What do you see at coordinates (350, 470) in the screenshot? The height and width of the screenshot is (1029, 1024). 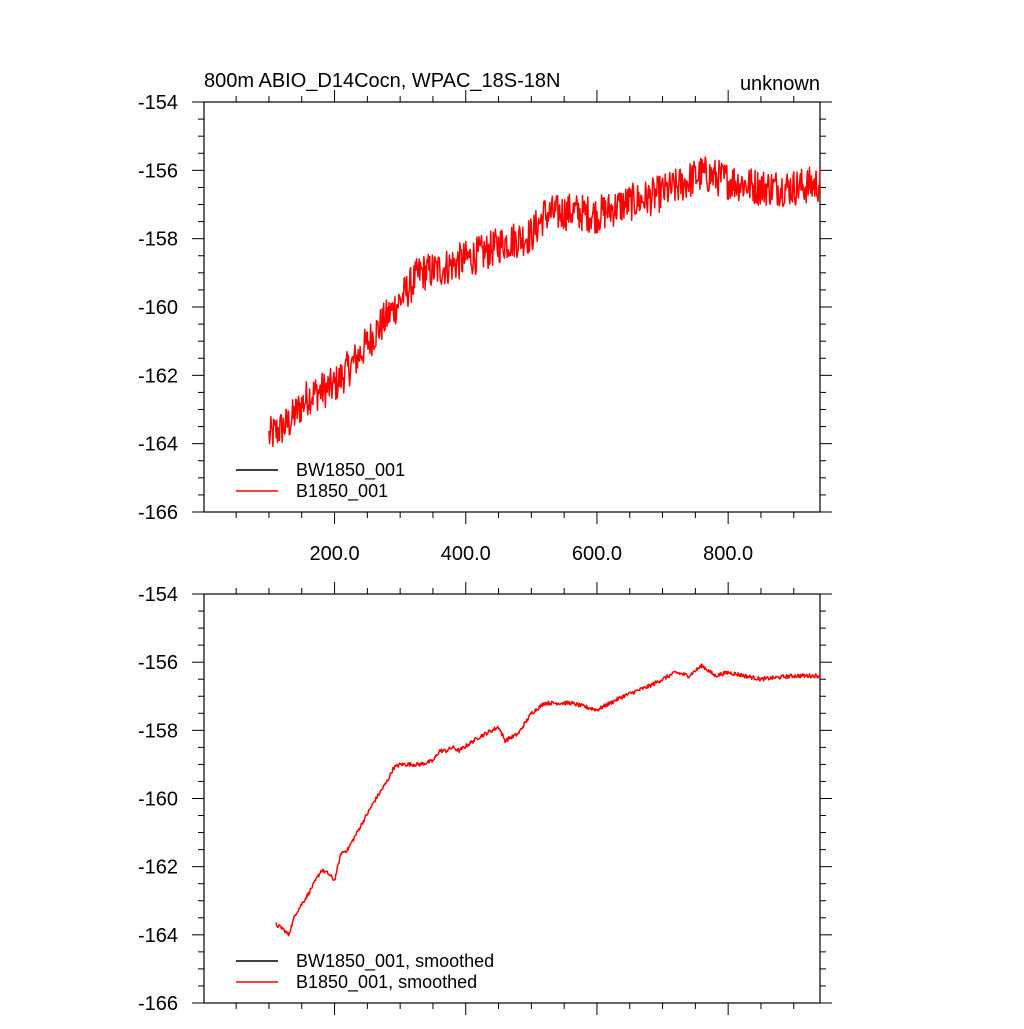 I see `legend-label-0: BW1850_001` at bounding box center [350, 470].